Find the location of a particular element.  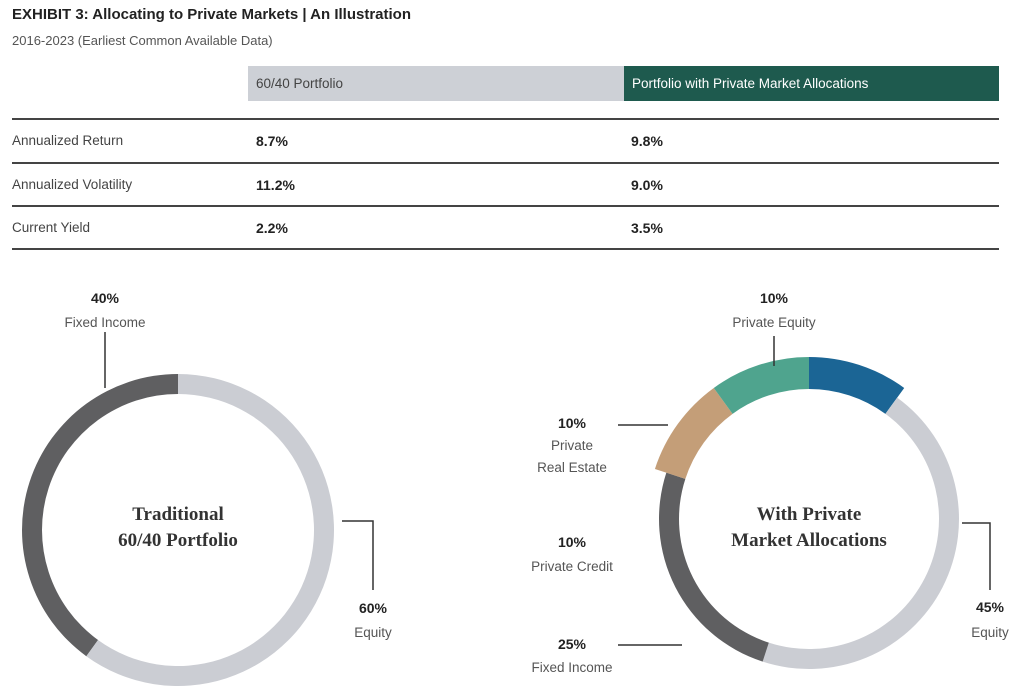

donut-center-title-line1: Traditional is located at coordinates (178, 514).